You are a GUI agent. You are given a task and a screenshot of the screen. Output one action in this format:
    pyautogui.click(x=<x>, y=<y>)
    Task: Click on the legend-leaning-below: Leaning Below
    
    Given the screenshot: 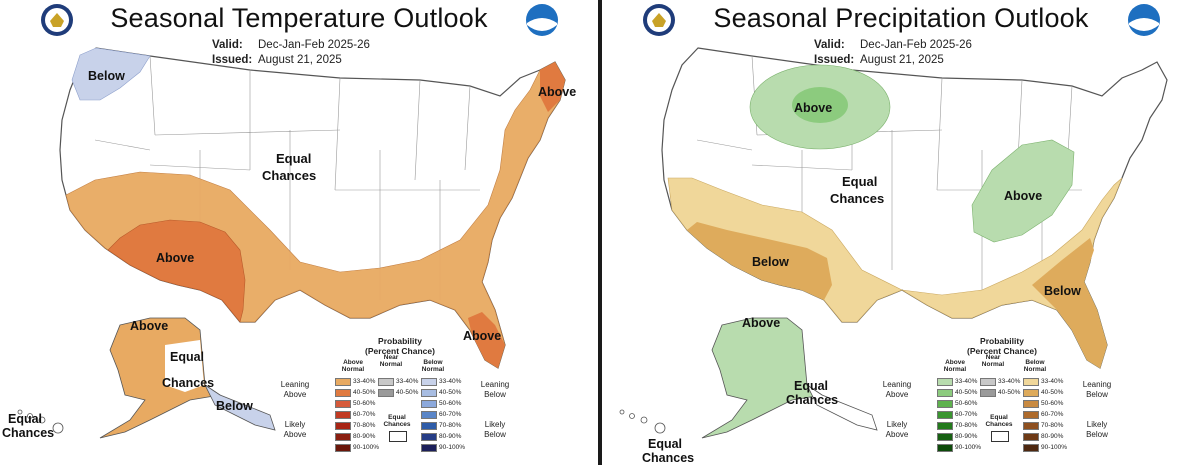 What is the action you would take?
    pyautogui.click(x=1097, y=389)
    